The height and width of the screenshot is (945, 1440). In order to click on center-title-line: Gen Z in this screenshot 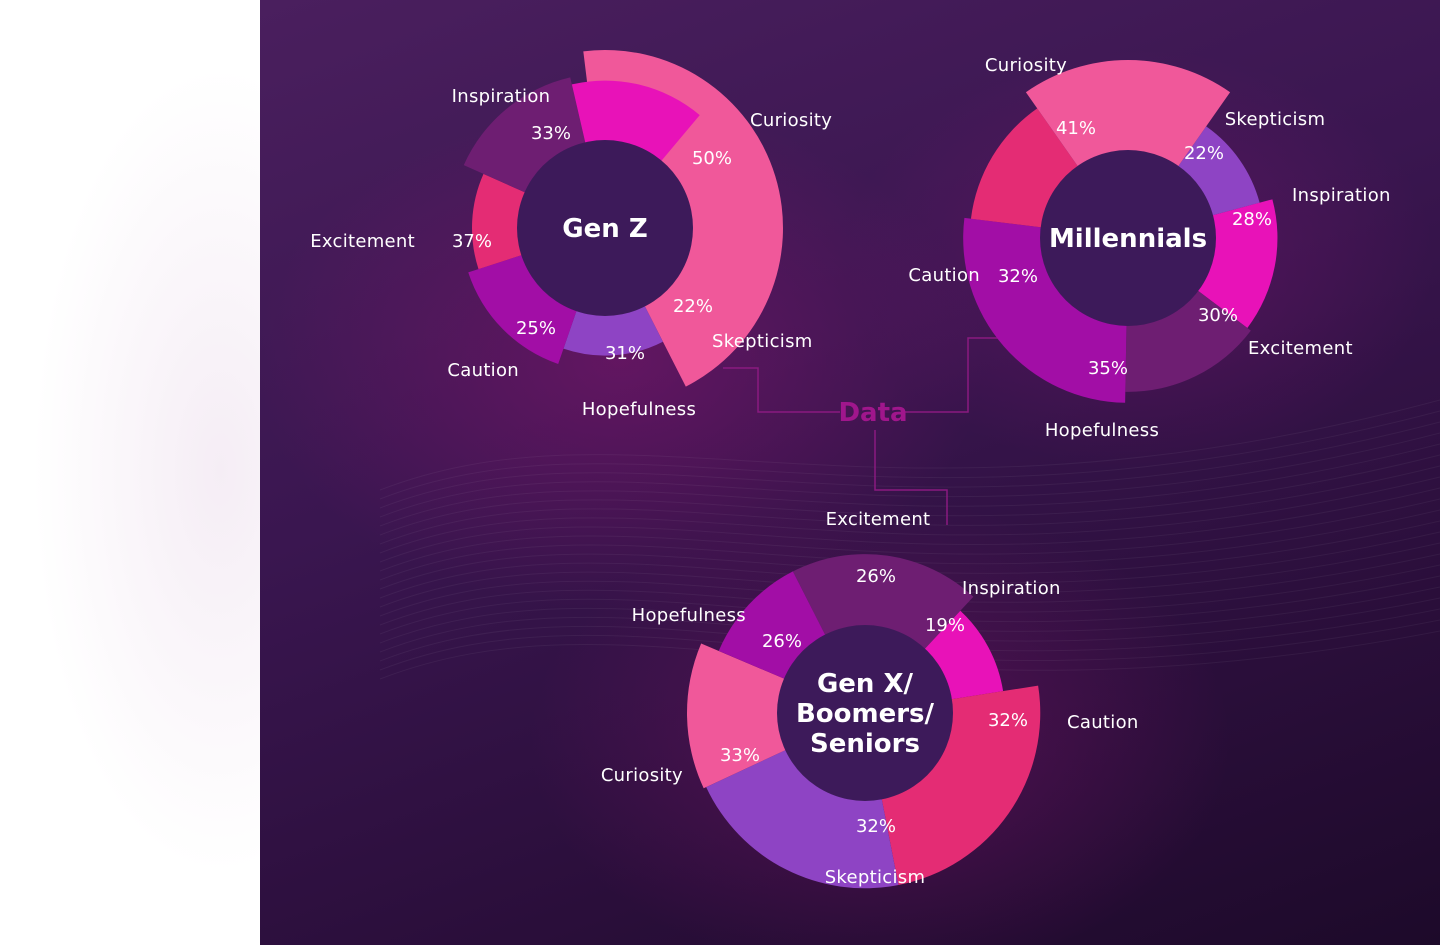, I will do `click(604, 229)`.